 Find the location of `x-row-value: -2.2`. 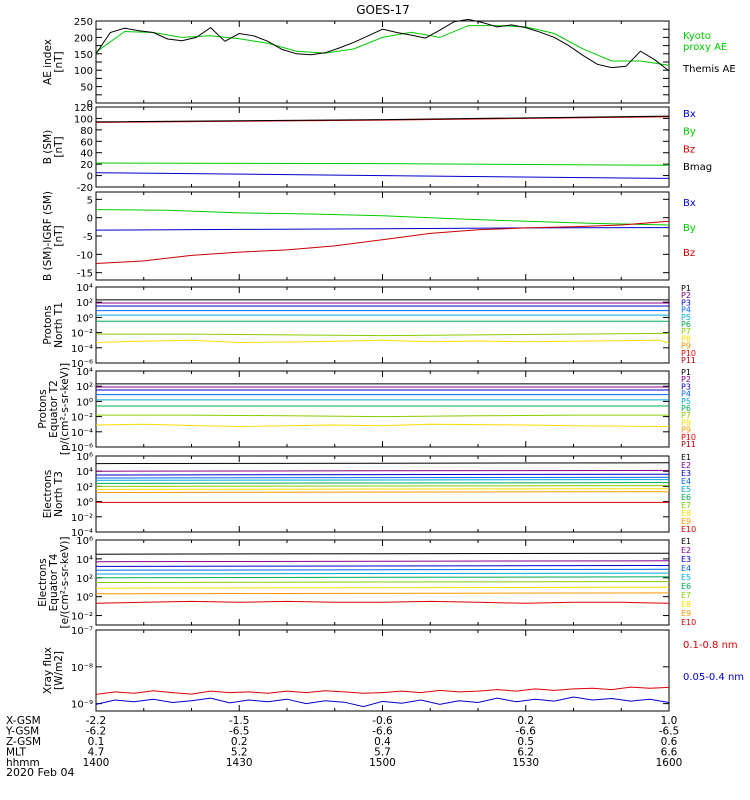

x-row-value: -2.2 is located at coordinates (96, 721).